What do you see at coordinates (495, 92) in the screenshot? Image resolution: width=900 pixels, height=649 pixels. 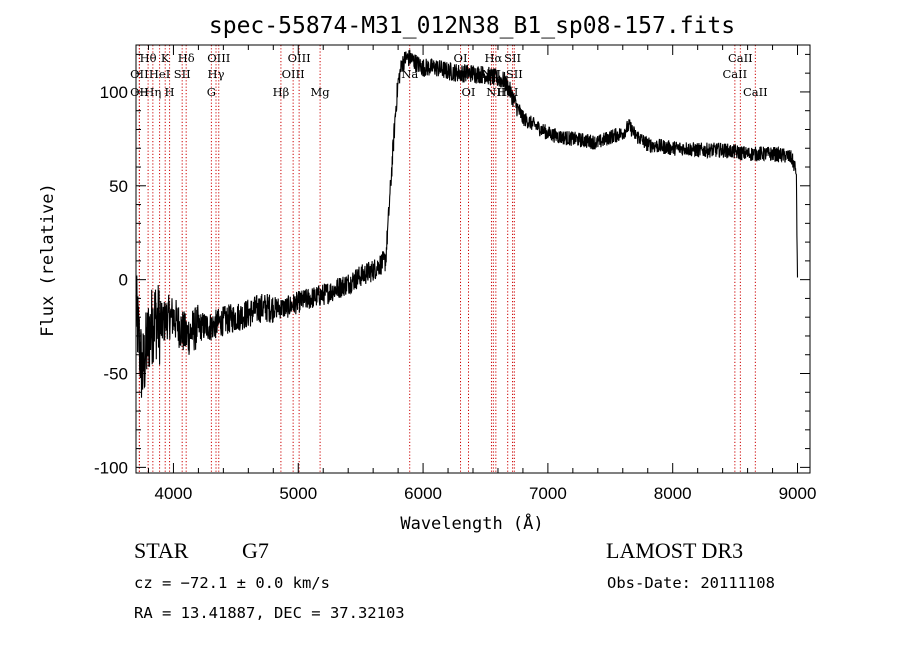 I see `marker-label: NII` at bounding box center [495, 92].